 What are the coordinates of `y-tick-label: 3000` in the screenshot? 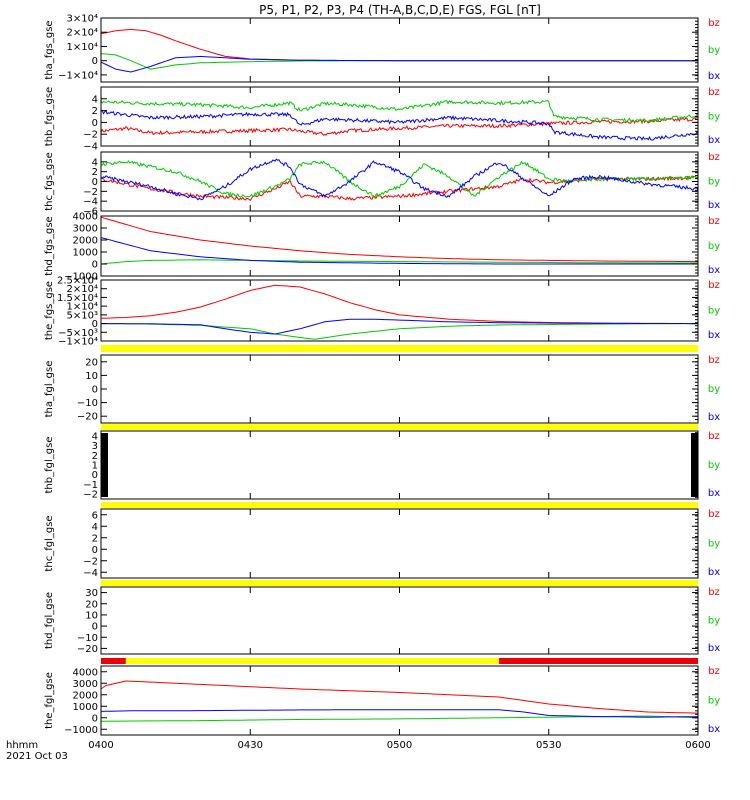 It's located at (85, 229).